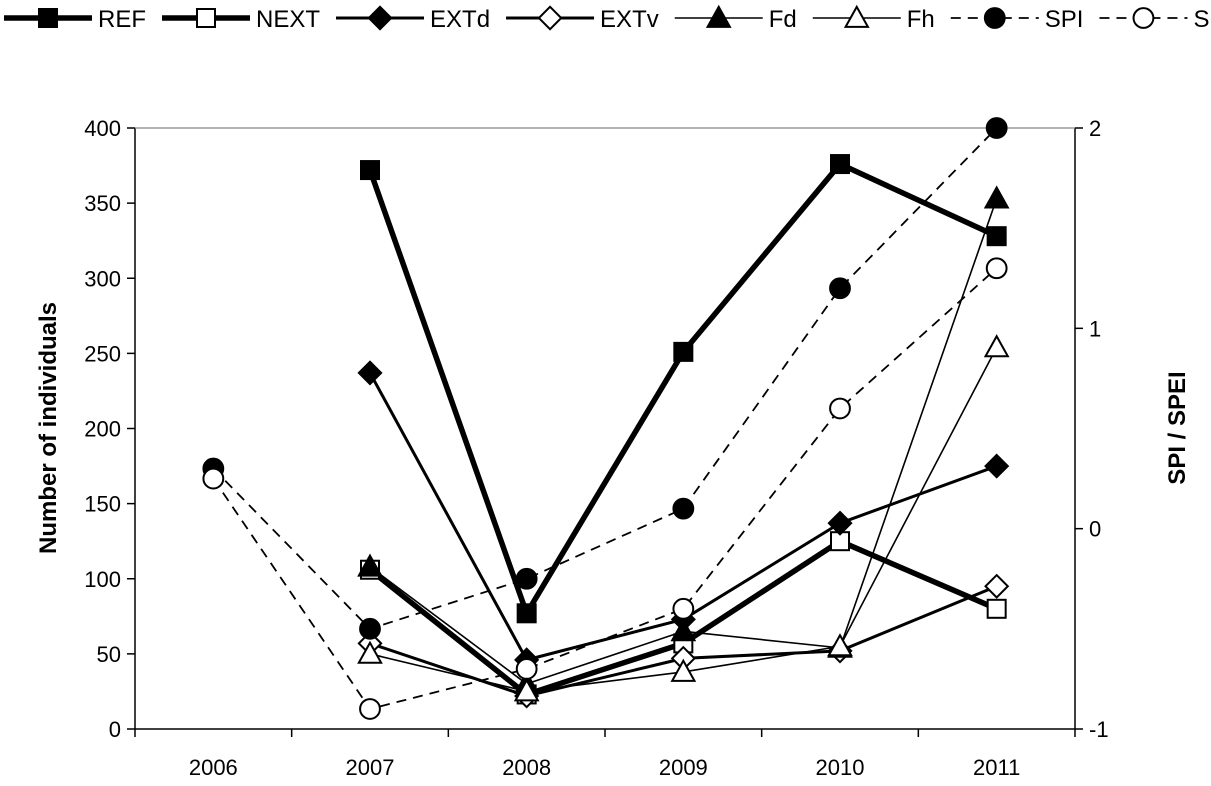 The width and height of the screenshot is (1211, 786). Describe the element at coordinates (1099, 729) in the screenshot. I see `y2-tick-label: -1` at that location.